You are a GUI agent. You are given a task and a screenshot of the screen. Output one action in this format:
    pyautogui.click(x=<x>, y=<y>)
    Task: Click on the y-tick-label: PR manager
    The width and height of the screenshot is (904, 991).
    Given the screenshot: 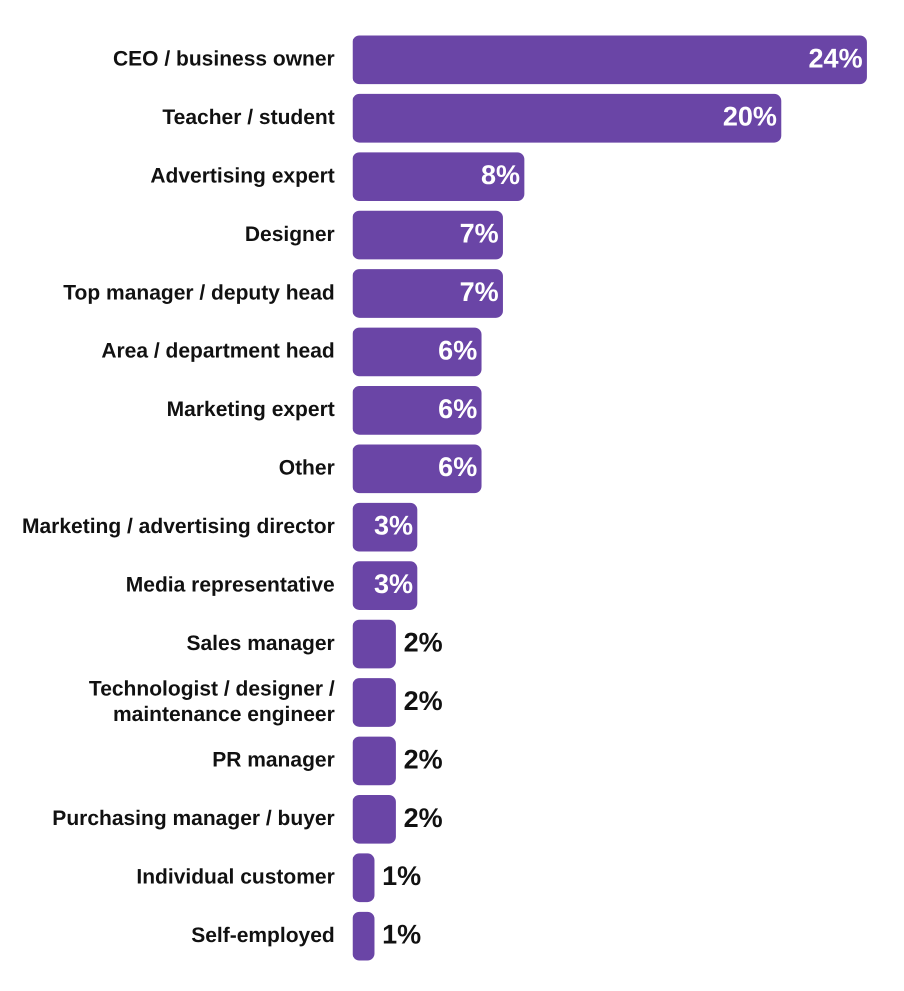 What is the action you would take?
    pyautogui.click(x=273, y=760)
    